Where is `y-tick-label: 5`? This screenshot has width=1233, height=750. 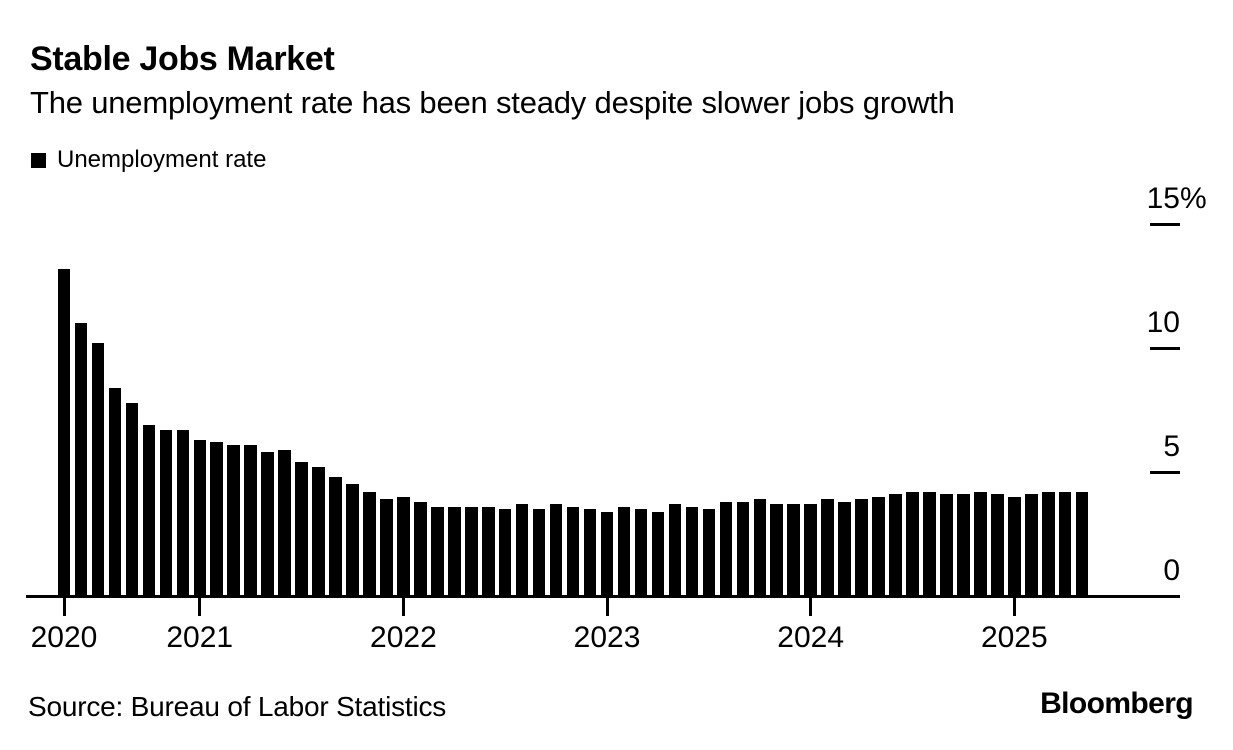 y-tick-label: 5 is located at coordinates (1171, 446).